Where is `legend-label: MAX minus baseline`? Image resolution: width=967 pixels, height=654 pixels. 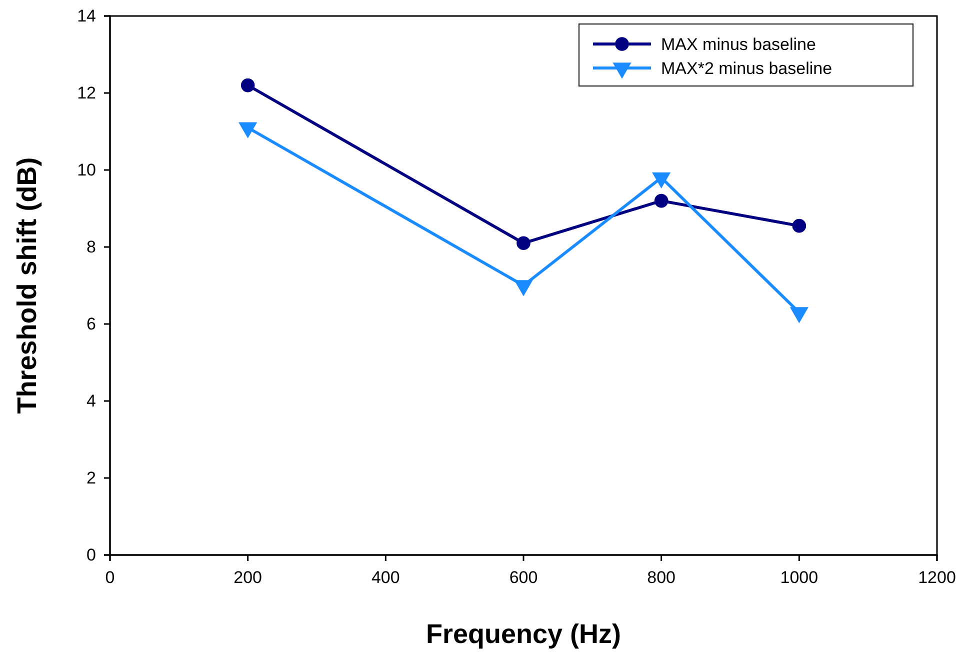 legend-label: MAX minus baseline is located at coordinates (738, 44).